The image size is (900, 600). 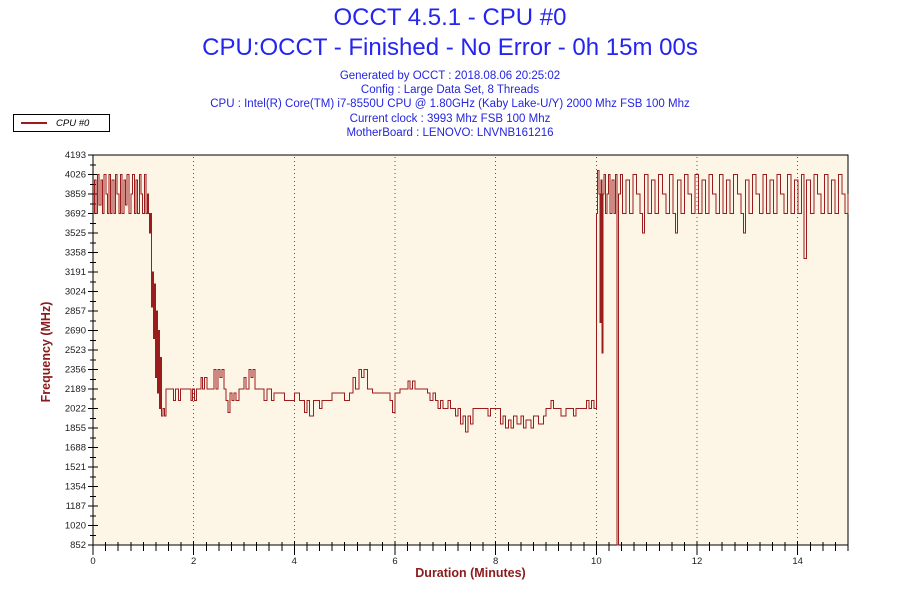 What do you see at coordinates (75, 311) in the screenshot?
I see `svg-text: 2857` at bounding box center [75, 311].